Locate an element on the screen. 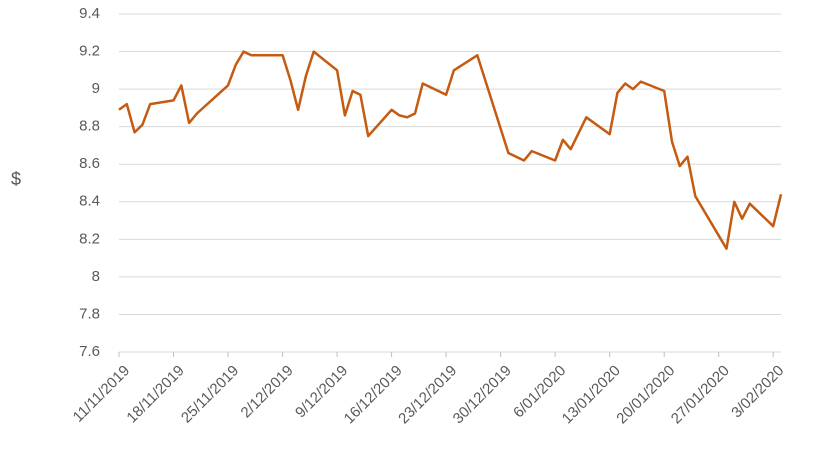  x-tick-label: 25/11/2019 is located at coordinates (210, 394).